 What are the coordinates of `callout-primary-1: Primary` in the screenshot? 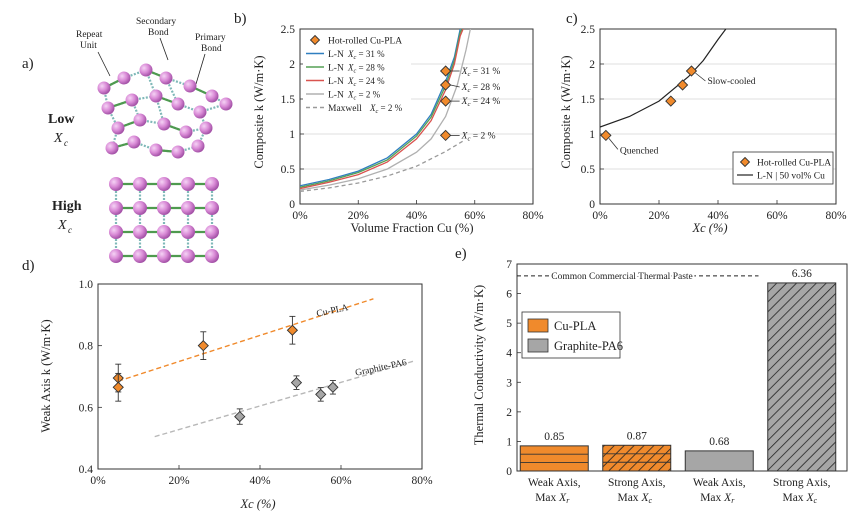 It's located at (210, 38).